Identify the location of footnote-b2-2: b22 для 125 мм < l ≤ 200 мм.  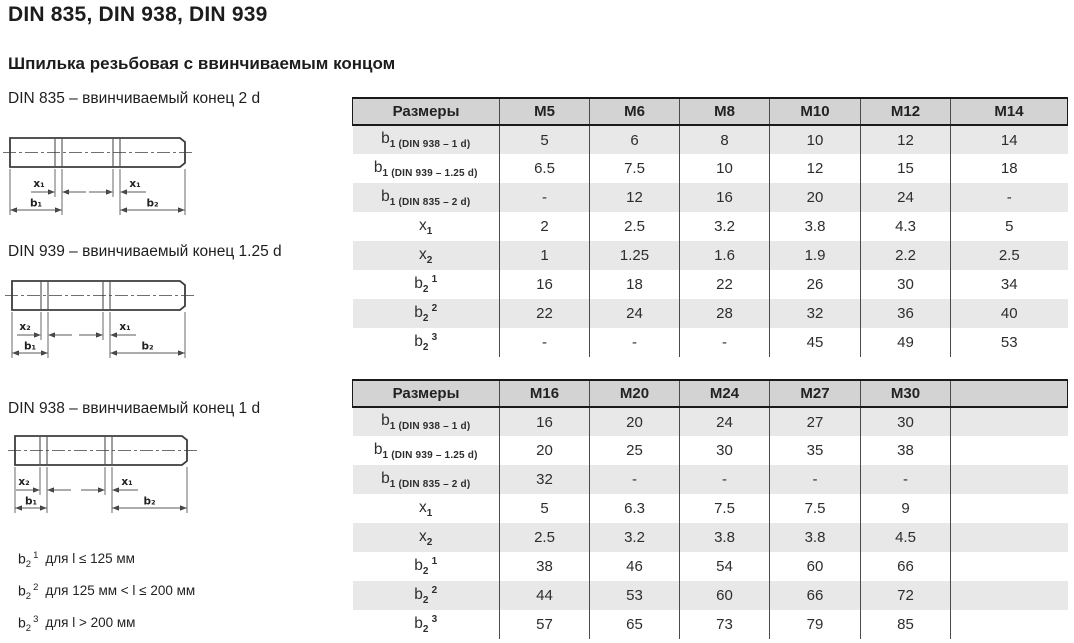
(107, 592).